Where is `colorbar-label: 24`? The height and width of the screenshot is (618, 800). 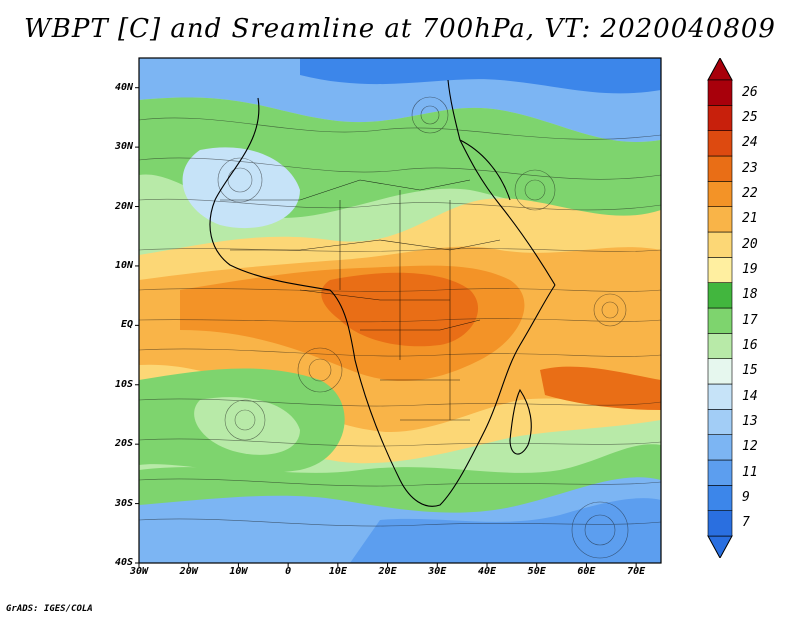
colorbar-label: 24 is located at coordinates (750, 143).